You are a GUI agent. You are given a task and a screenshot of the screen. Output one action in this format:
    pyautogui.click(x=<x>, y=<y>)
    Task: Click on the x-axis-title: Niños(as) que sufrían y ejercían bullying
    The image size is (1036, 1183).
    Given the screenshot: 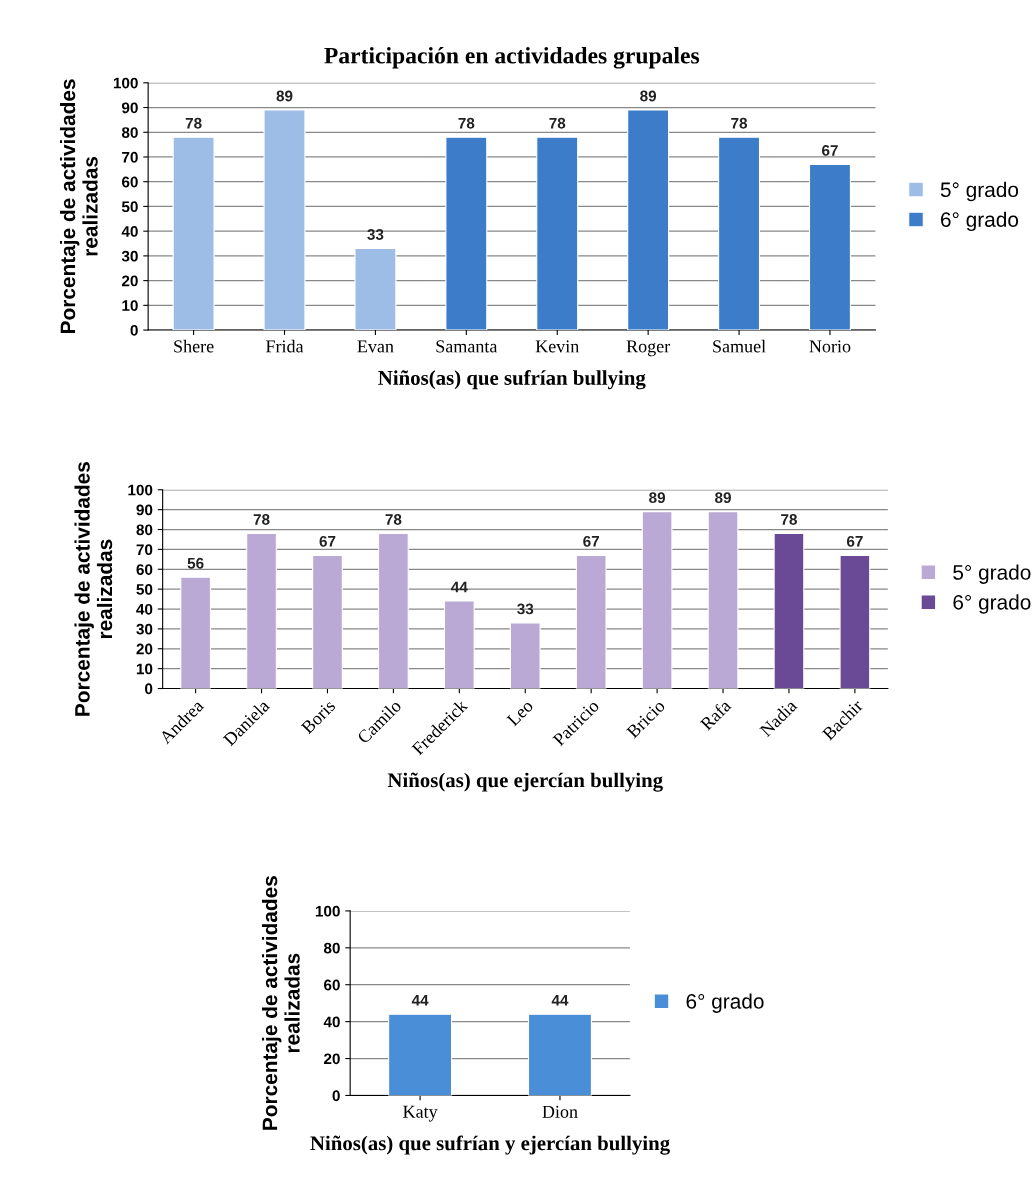 What is the action you would take?
    pyautogui.click(x=490, y=1145)
    